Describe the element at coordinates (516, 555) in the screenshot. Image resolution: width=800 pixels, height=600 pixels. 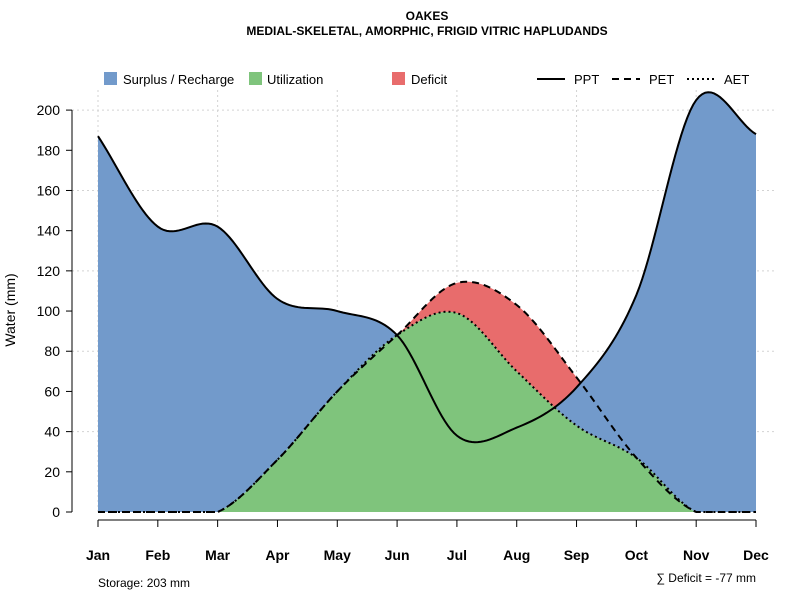
I see `x-tick-label: Aug` at that location.